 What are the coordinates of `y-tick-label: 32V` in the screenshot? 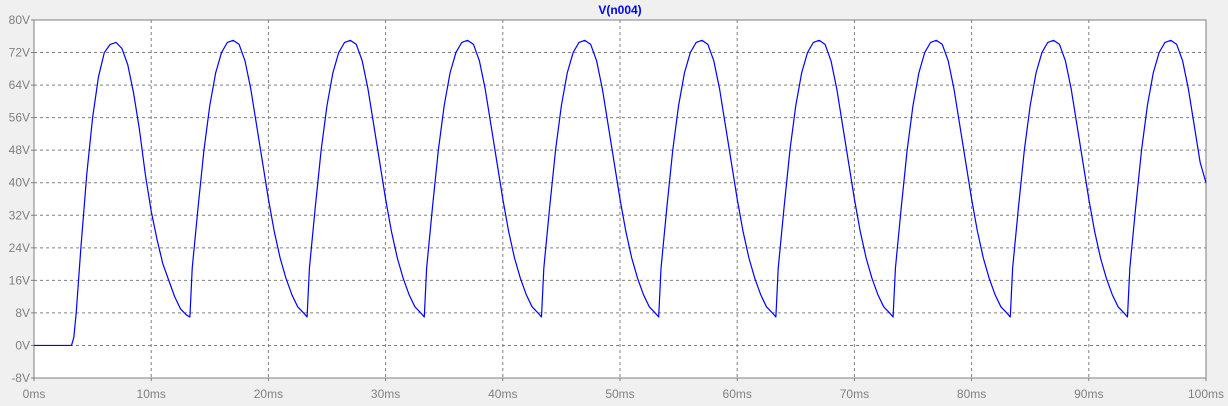 It's located at (19, 215).